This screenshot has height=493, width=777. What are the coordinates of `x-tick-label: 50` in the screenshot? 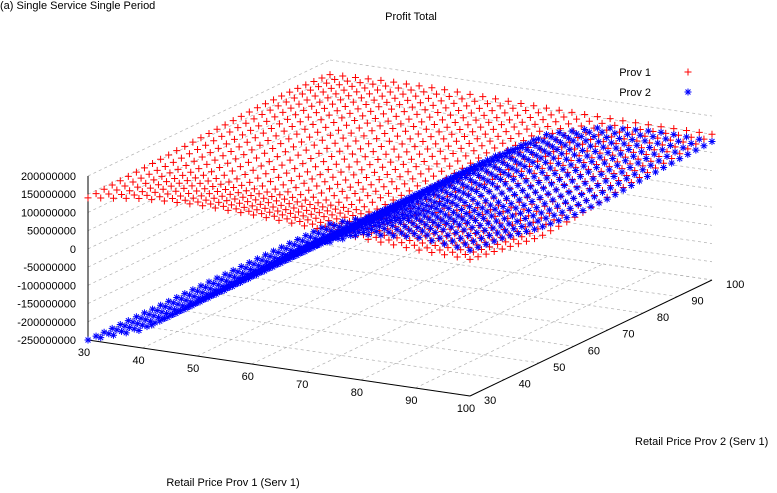 It's located at (193, 369).